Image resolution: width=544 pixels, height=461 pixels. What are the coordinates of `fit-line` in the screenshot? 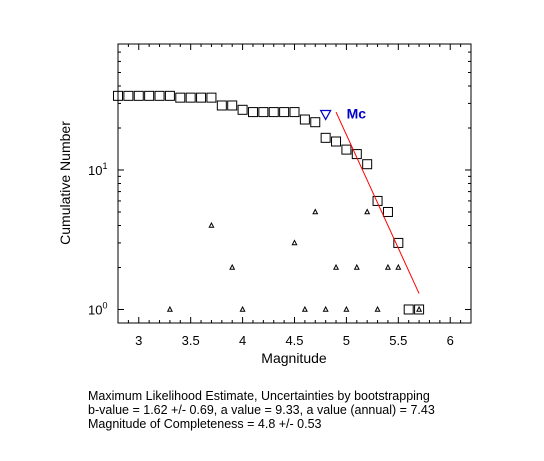 It's located at (377, 202).